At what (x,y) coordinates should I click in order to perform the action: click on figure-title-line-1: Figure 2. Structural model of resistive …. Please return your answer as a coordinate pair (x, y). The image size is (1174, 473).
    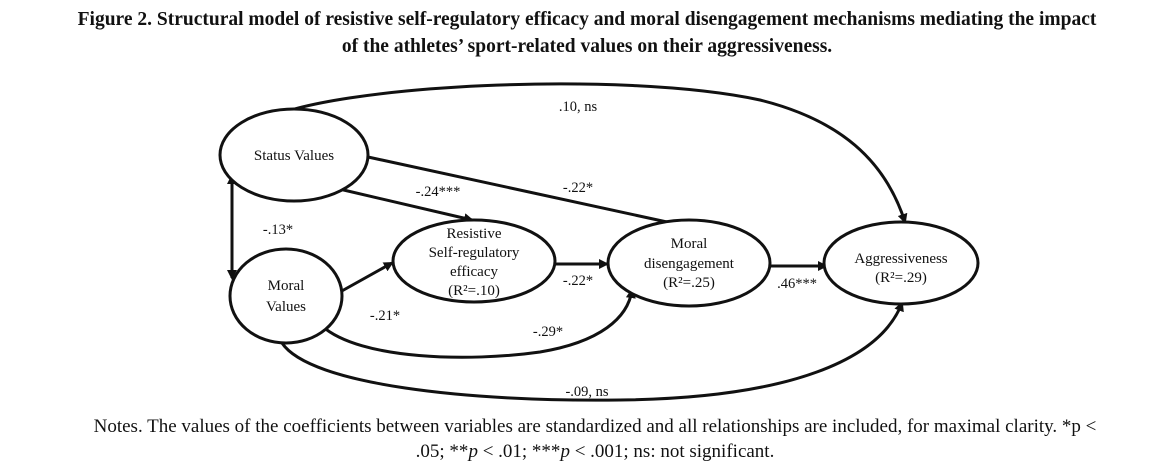
    Looking at the image, I should click on (587, 19).